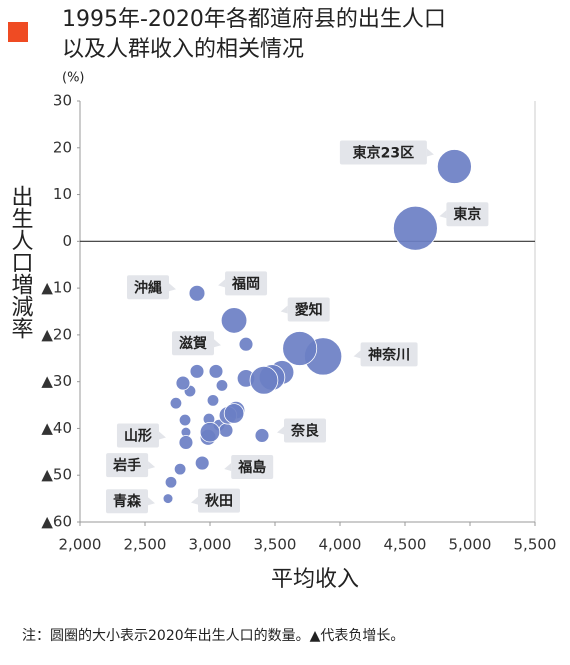 This screenshot has width=570, height=665. I want to click on point-label: 山形, so click(141, 435).